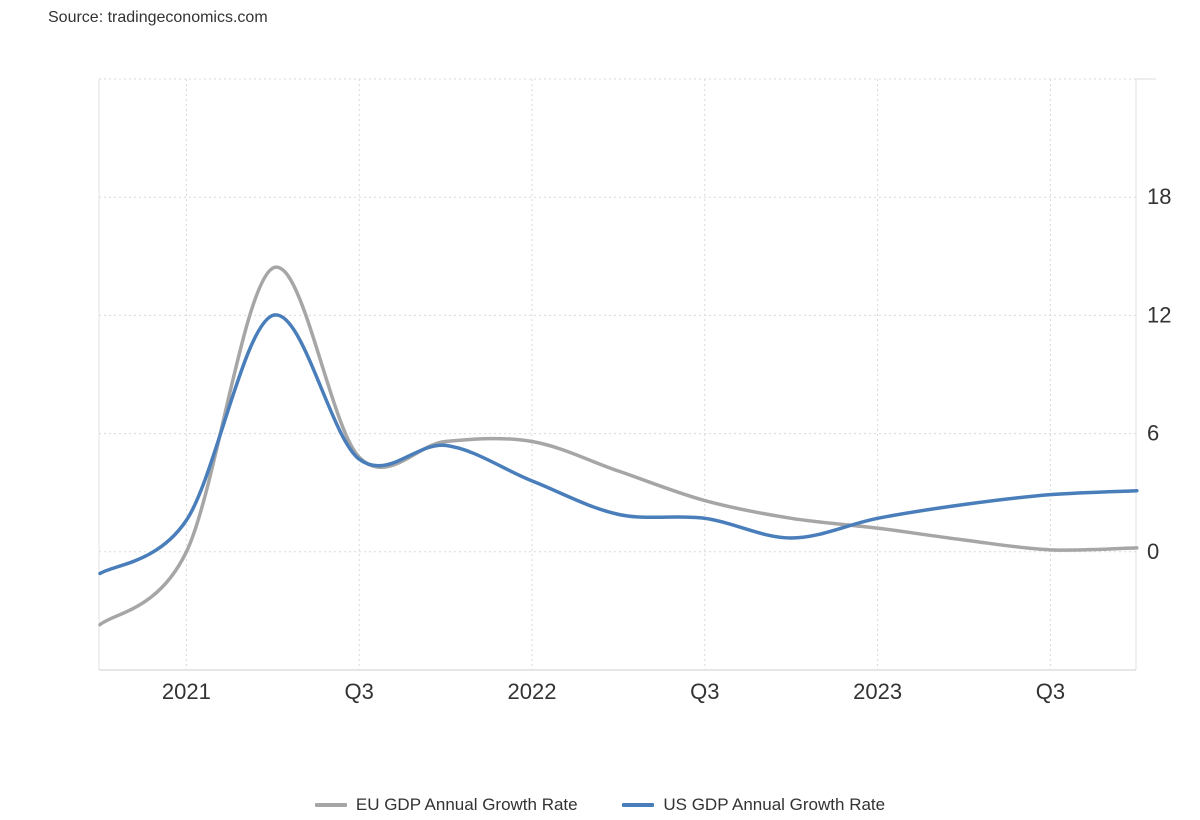 This screenshot has height=820, width=1200. What do you see at coordinates (186, 691) in the screenshot?
I see `x-tick-label: 2021` at bounding box center [186, 691].